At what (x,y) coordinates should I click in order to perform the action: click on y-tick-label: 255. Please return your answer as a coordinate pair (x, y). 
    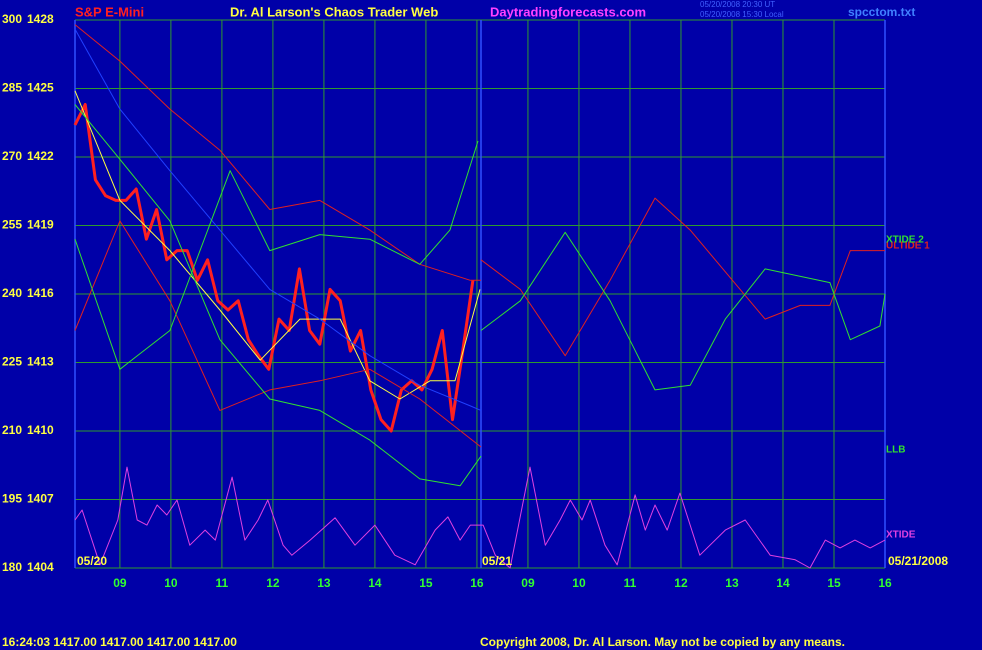
    Looking at the image, I should click on (12, 225).